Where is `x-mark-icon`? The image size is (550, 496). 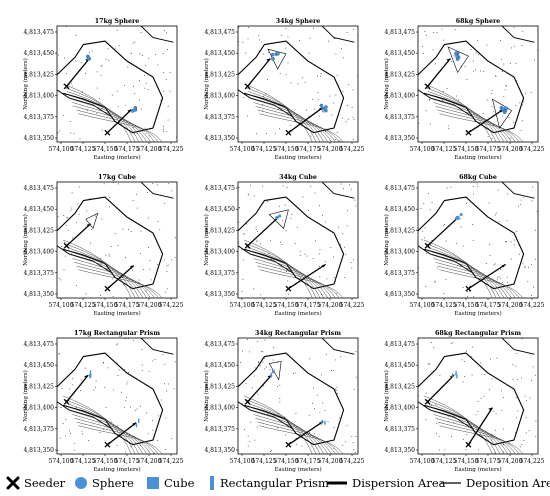
x-mark-icon is located at coordinates (13, 483).